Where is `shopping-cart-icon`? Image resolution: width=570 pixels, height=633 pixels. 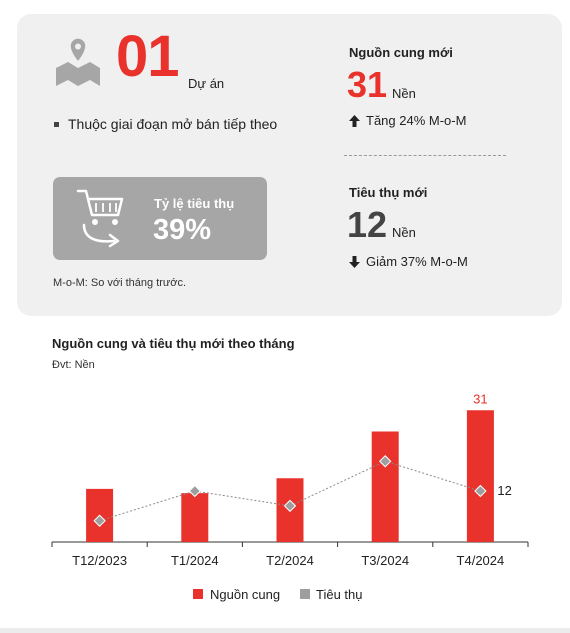
shopping-cart-icon is located at coordinates (100, 218).